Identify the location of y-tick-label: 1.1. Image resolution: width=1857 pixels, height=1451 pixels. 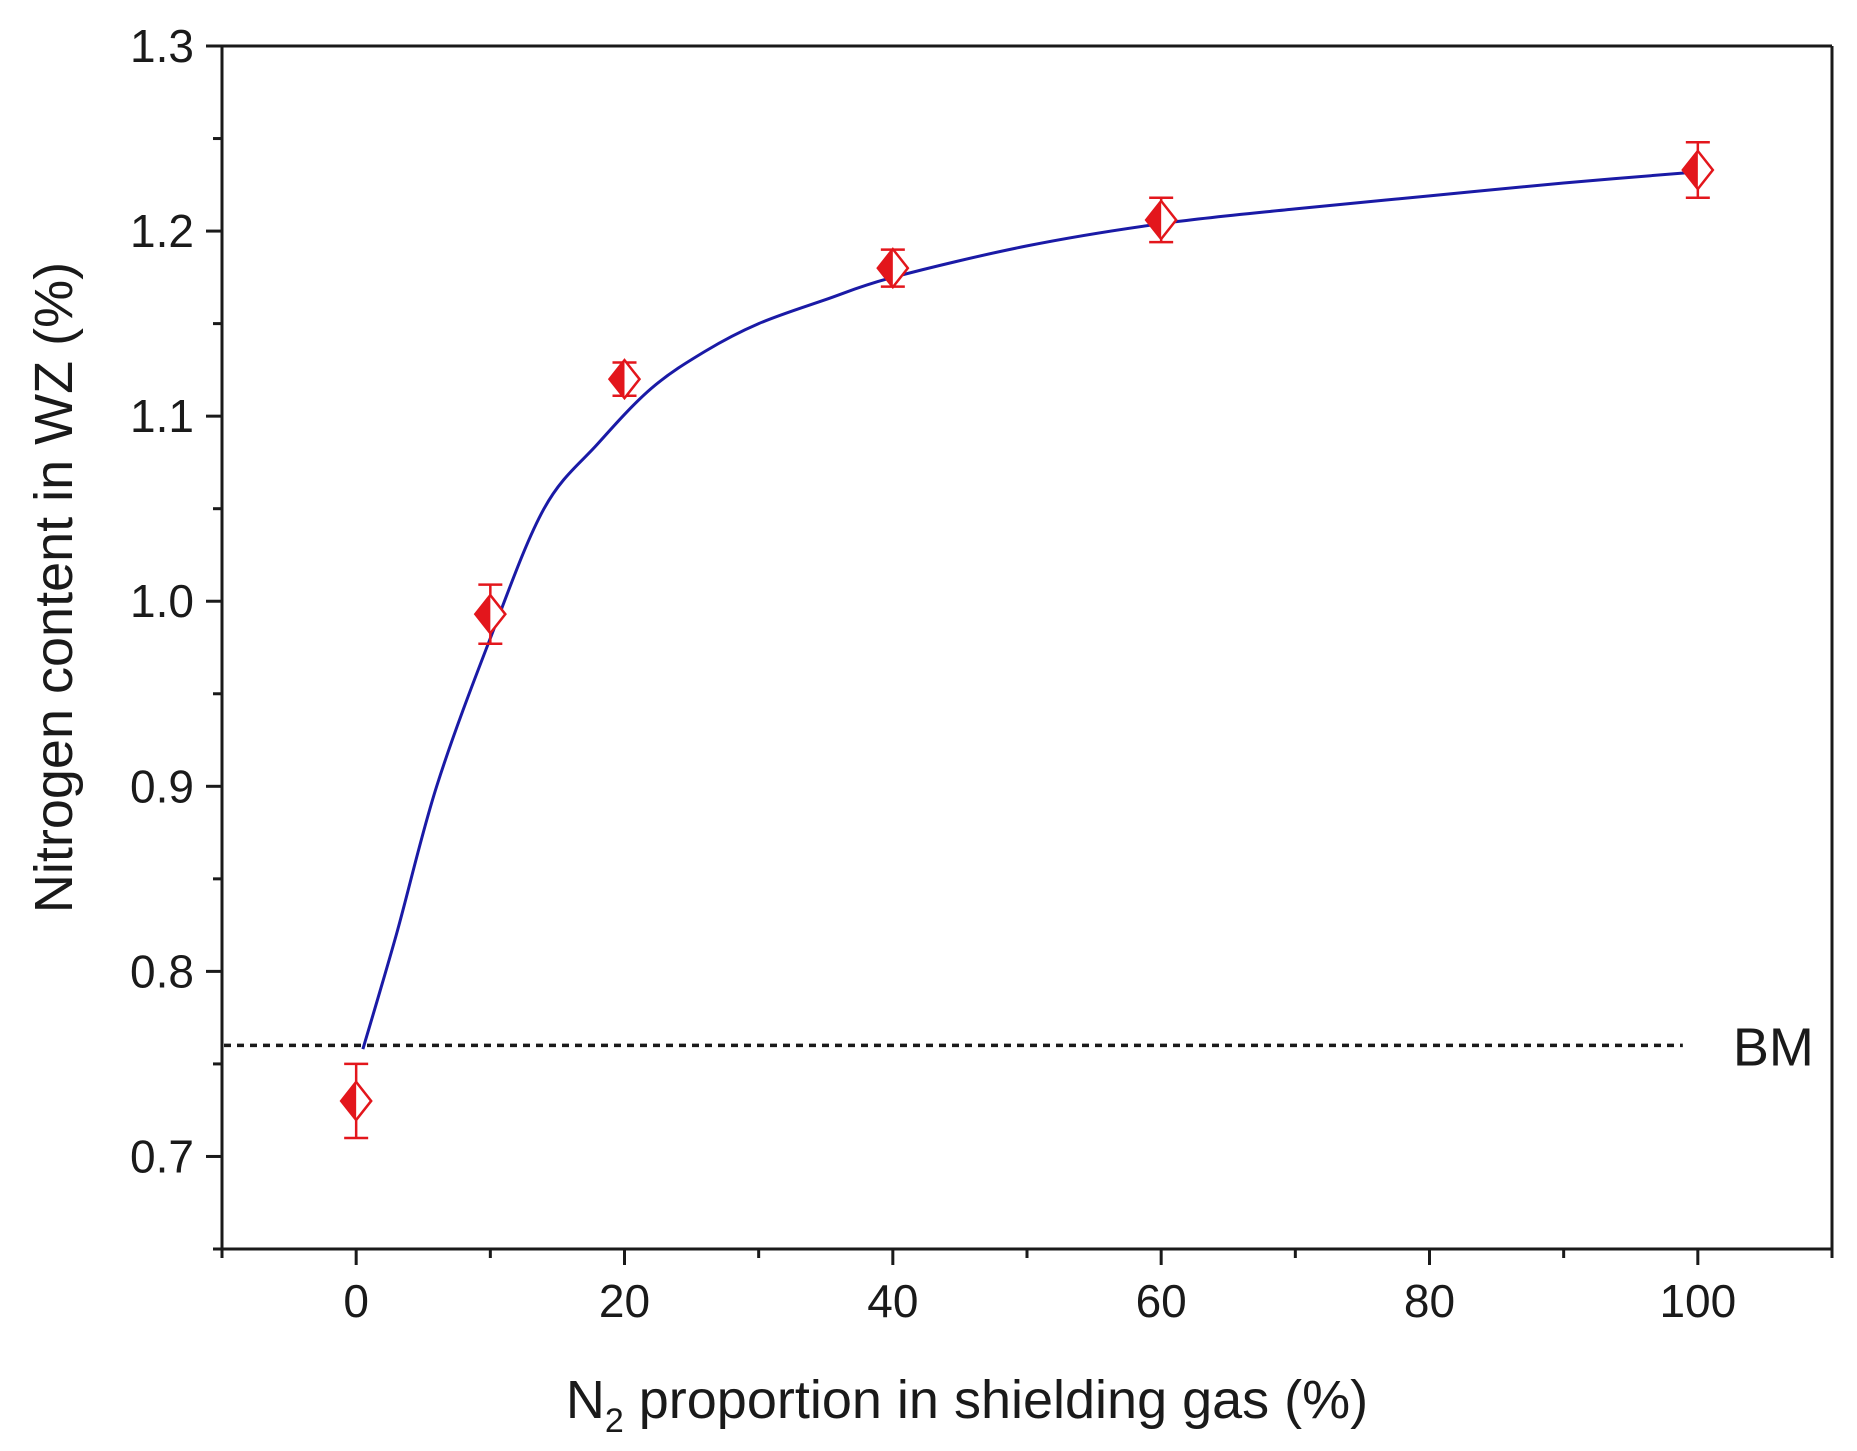
(162, 416).